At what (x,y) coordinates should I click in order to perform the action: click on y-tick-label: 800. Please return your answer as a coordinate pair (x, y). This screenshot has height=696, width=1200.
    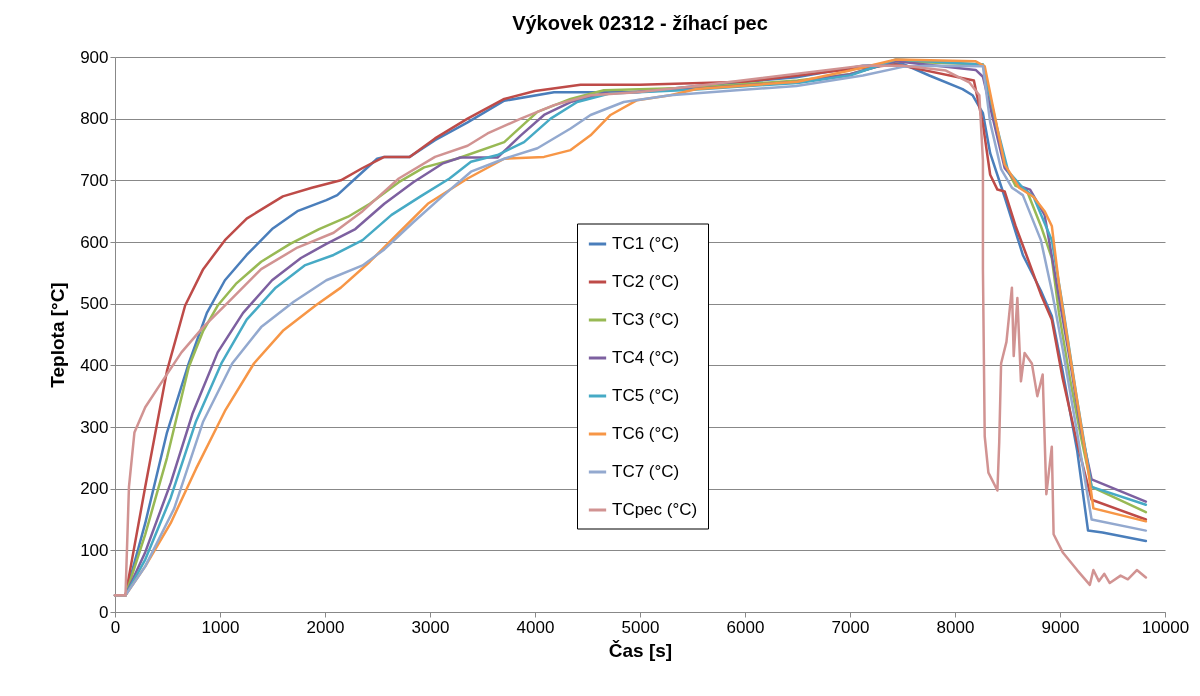
    Looking at the image, I should click on (94, 119).